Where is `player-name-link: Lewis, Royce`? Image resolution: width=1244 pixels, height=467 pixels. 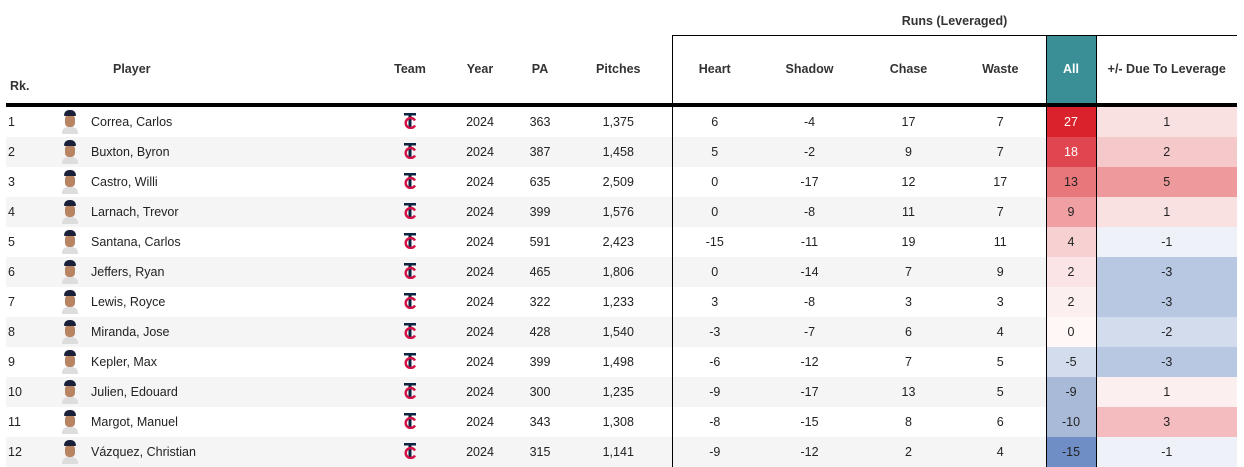 player-name-link: Lewis, Royce is located at coordinates (128, 301).